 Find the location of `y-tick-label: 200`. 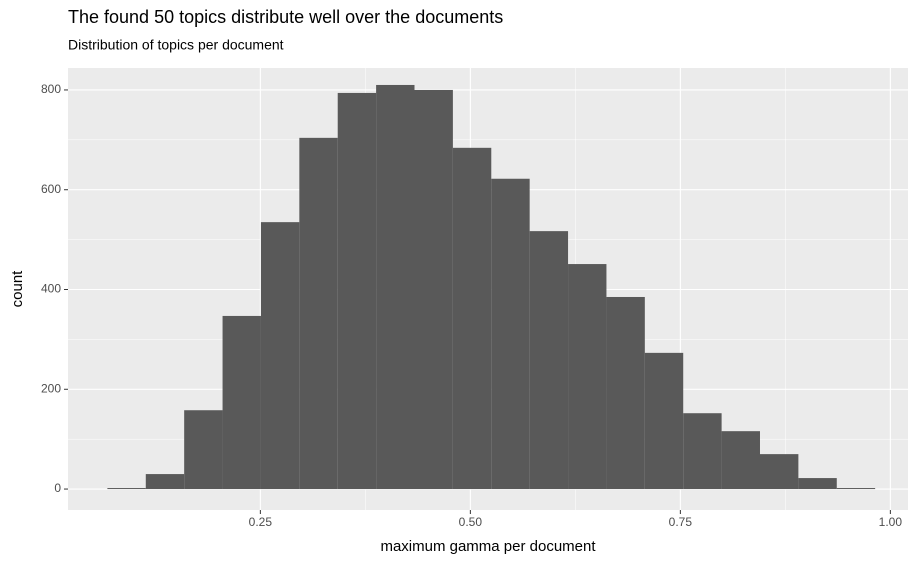

y-tick-label: 200 is located at coordinates (51, 388).